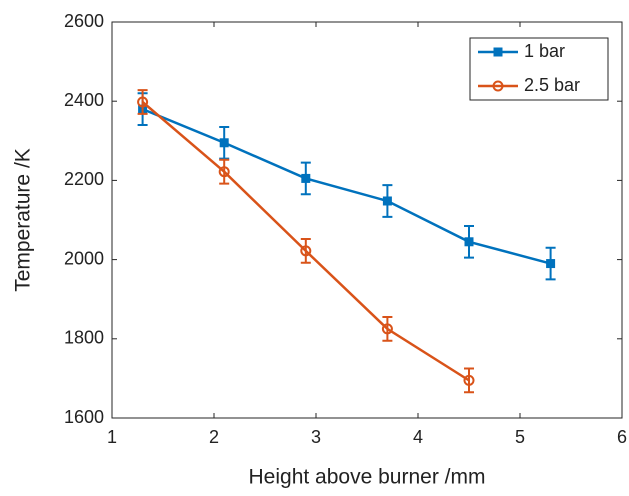 The height and width of the screenshot is (496, 629). I want to click on y-tick-label: 1600, so click(84, 417).